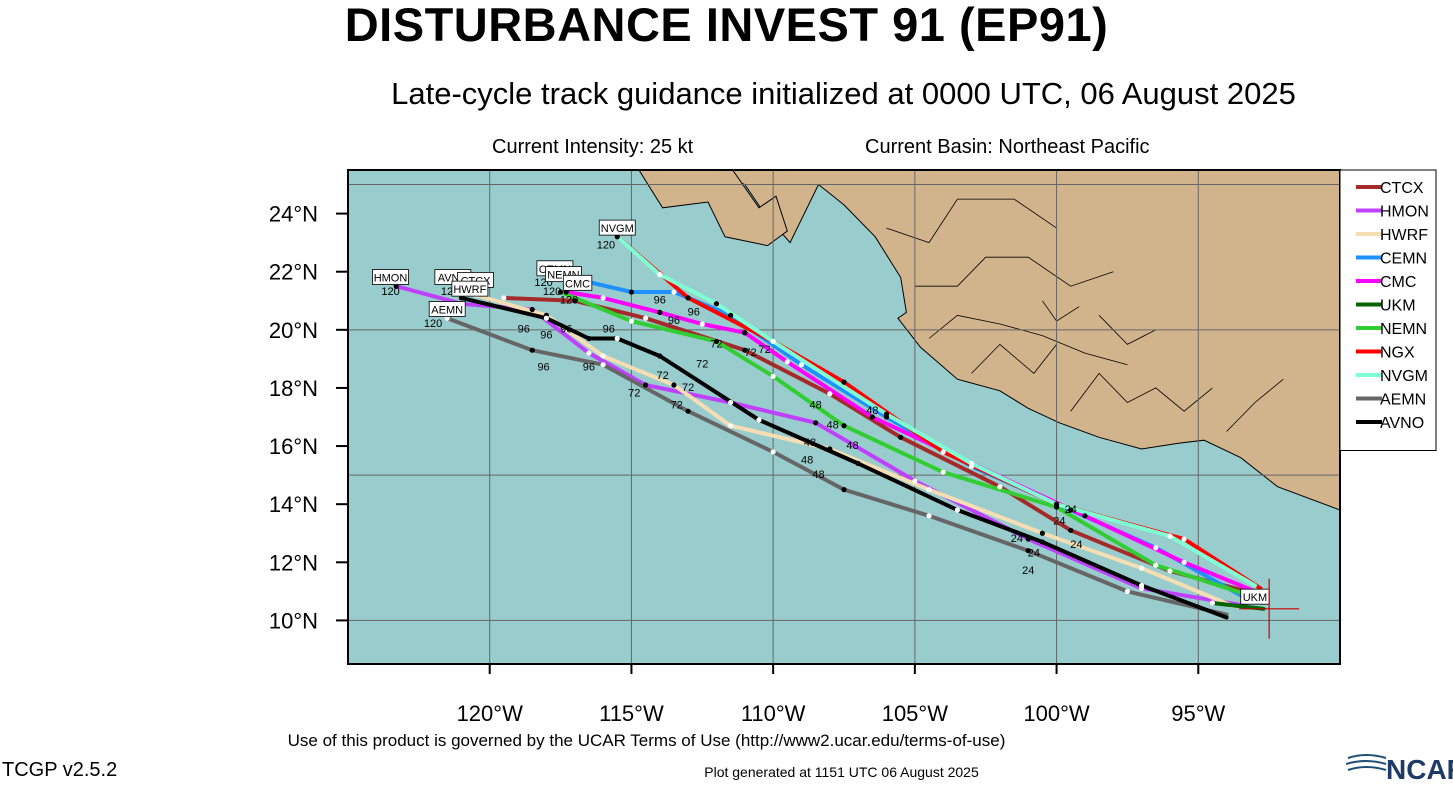  What do you see at coordinates (1056, 713) in the screenshot?
I see `lon-tick-label: 100°W` at bounding box center [1056, 713].